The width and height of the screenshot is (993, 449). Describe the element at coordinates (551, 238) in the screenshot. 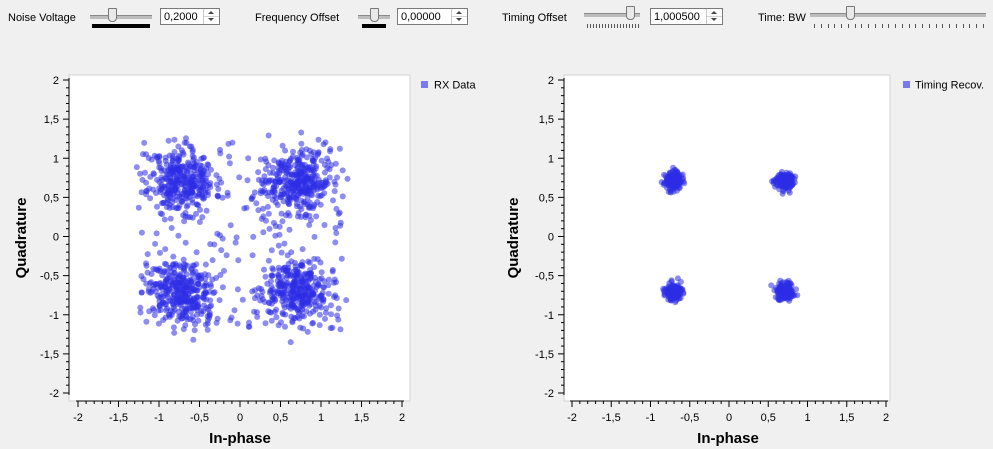

I see `y-tick-label: 0` at that location.